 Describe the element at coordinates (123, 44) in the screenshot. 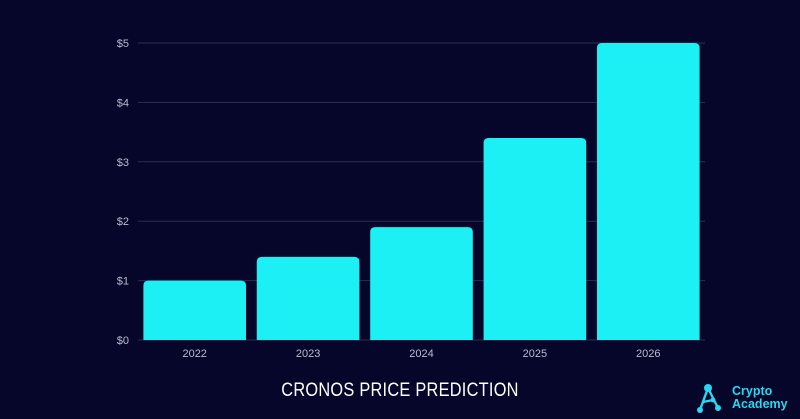

I see `y-tick-label: $5` at that location.